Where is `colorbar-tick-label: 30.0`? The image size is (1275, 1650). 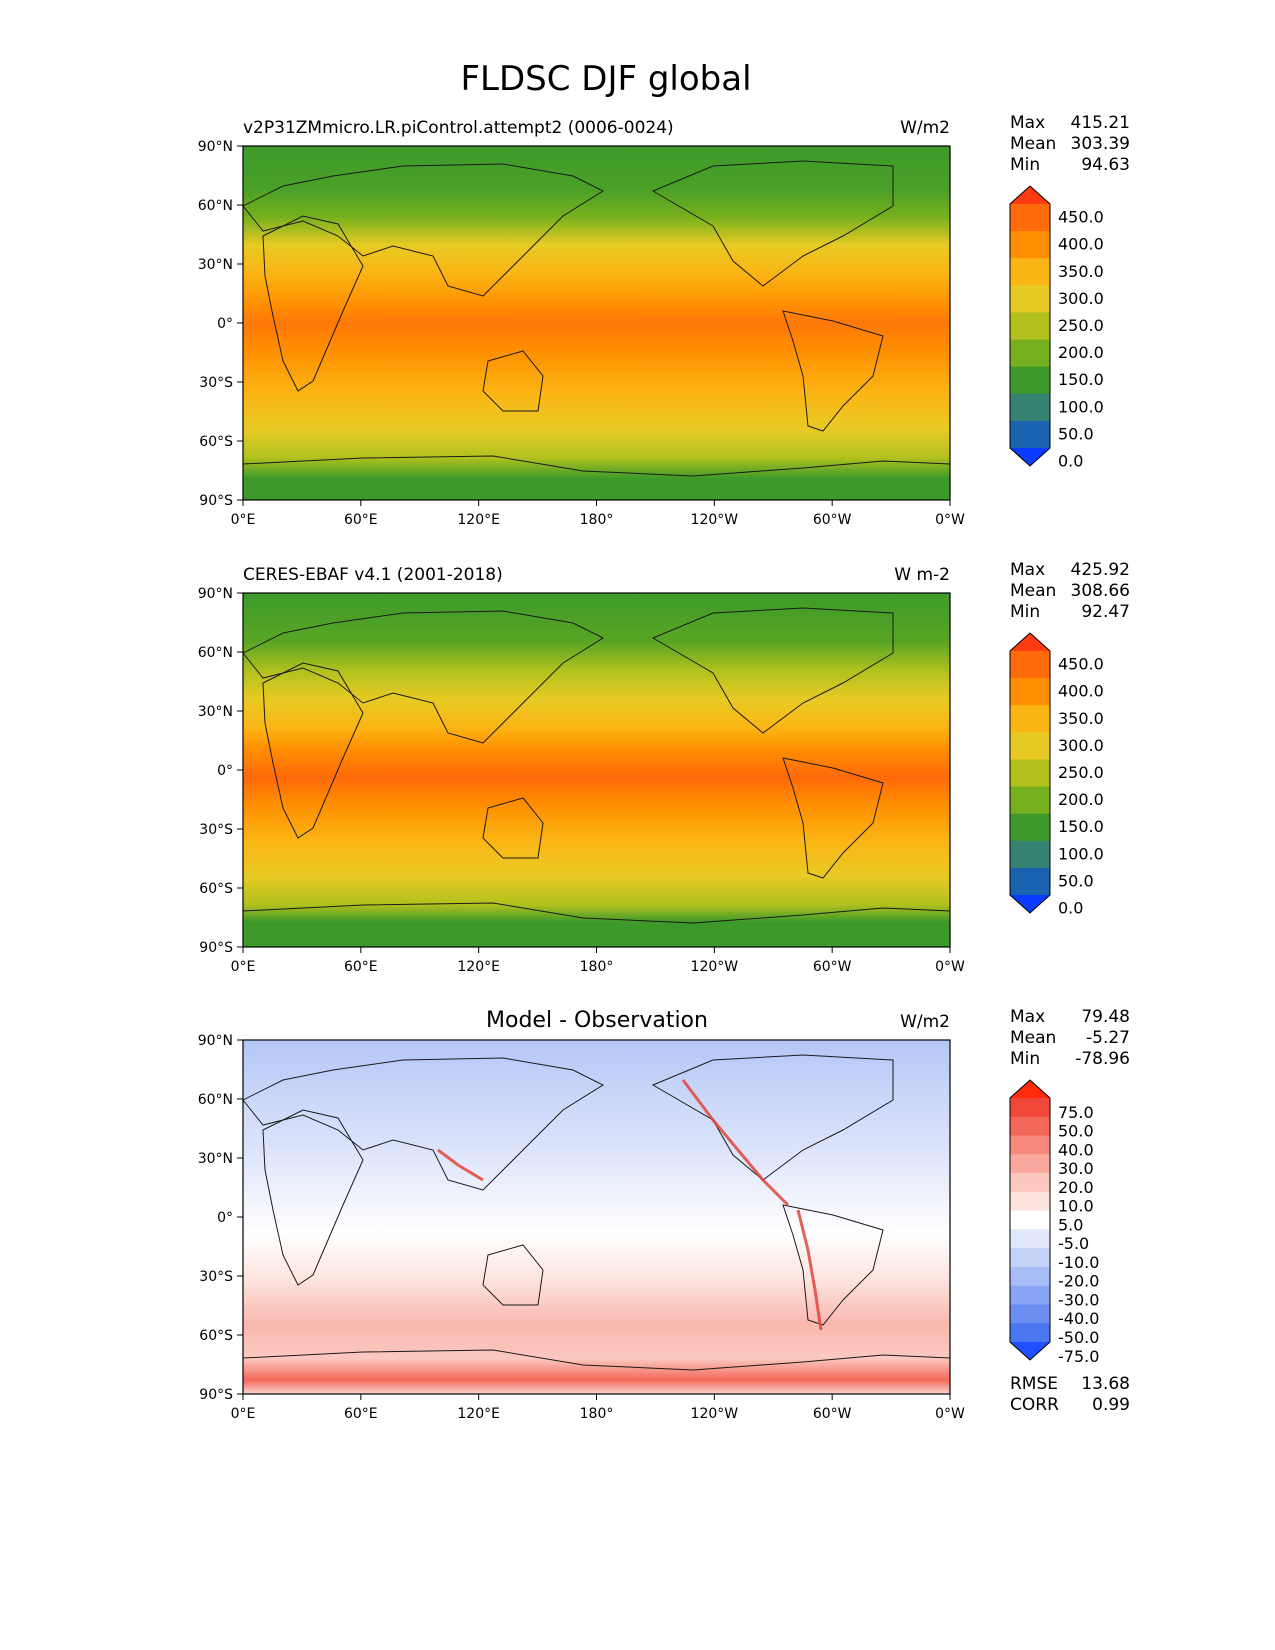 colorbar-tick-label: 30.0 is located at coordinates (1076, 1168).